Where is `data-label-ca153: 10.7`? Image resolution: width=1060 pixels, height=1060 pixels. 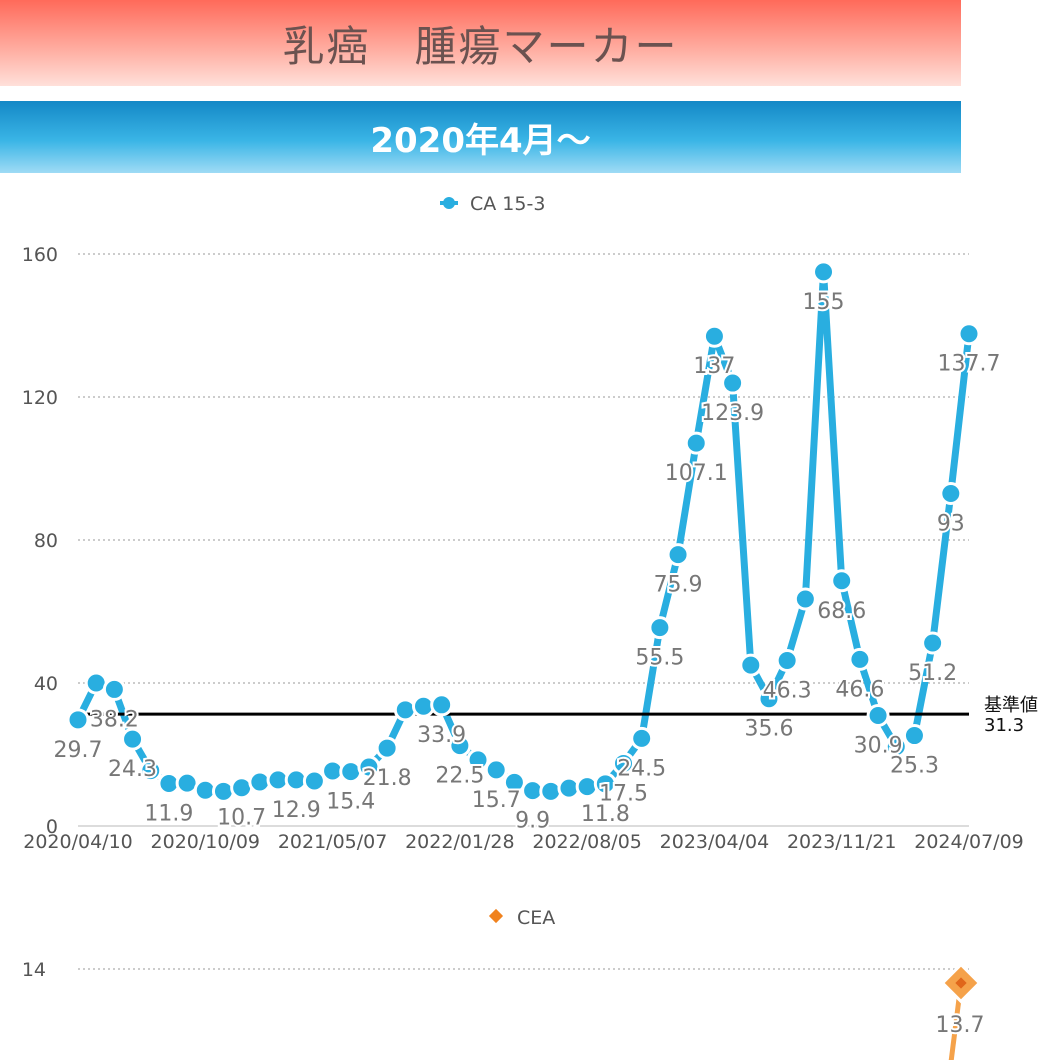 data-label-ca153: 10.7 is located at coordinates (241, 818).